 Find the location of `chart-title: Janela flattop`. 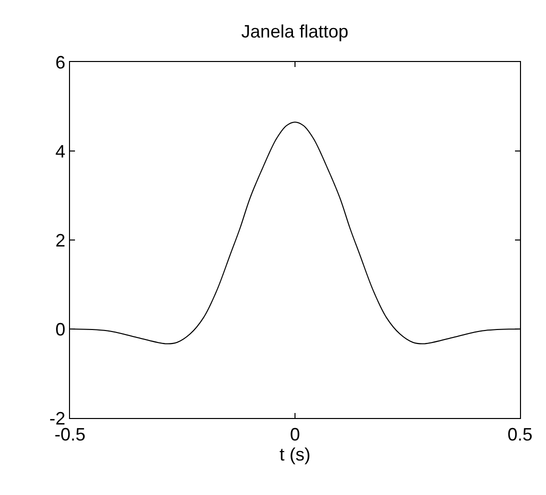

chart-title: Janela flattop is located at coordinates (294, 31).